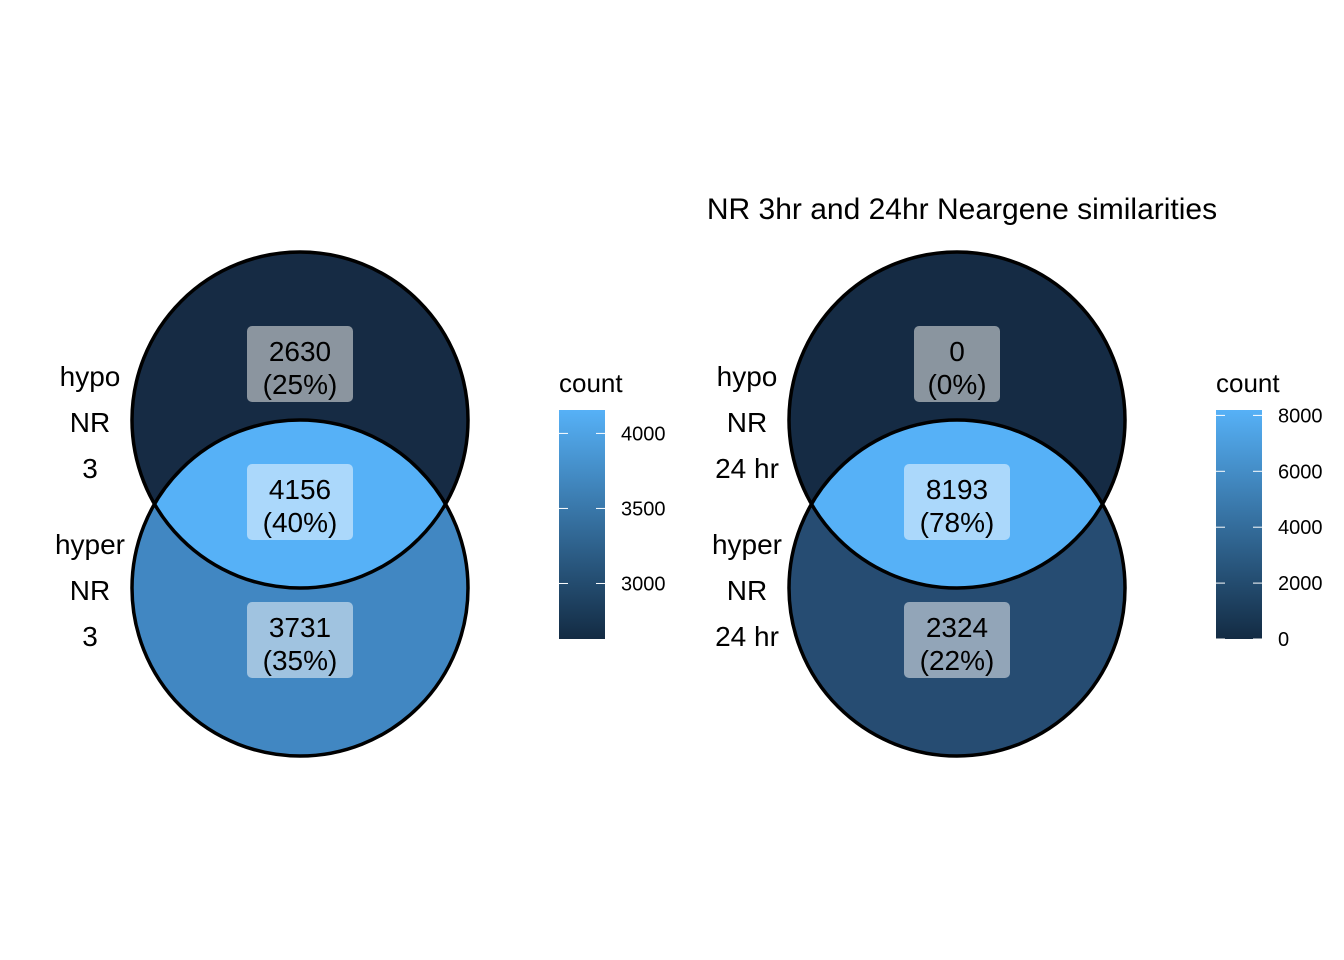 This screenshot has width=1344, height=960. I want to click on region-count: 0, so click(957, 351).